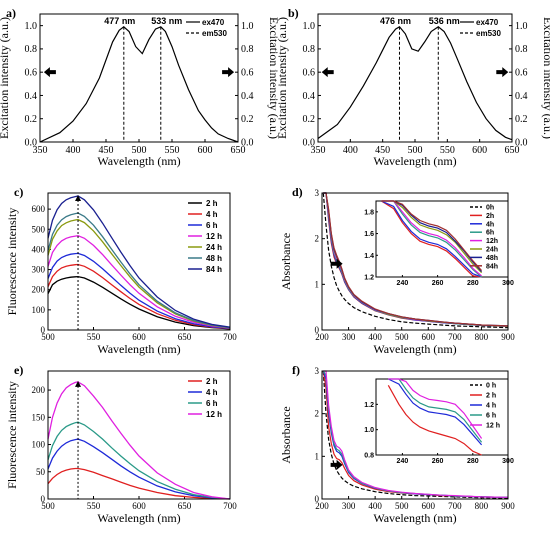 Image resolution: width=550 pixels, height=534 pixels. Describe the element at coordinates (521, 96) in the screenshot. I see `y-tick-label-right: 0.4` at that location.